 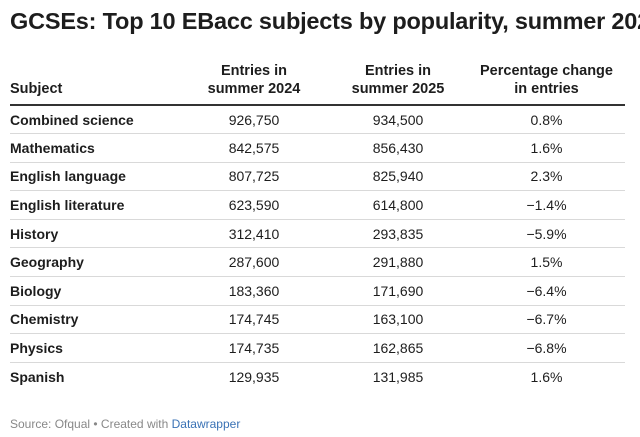 I want to click on header-entries-2024-line2: summer 2024, so click(x=254, y=89).